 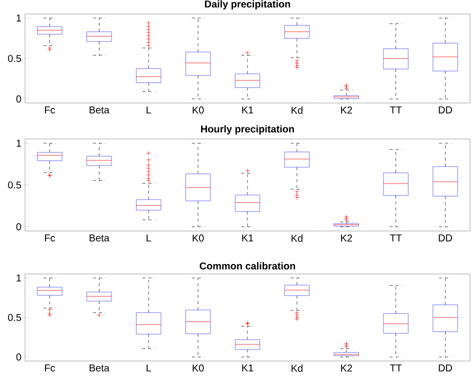 What do you see at coordinates (247, 5) in the screenshot?
I see `chart-title: Daily precipitation` at bounding box center [247, 5].